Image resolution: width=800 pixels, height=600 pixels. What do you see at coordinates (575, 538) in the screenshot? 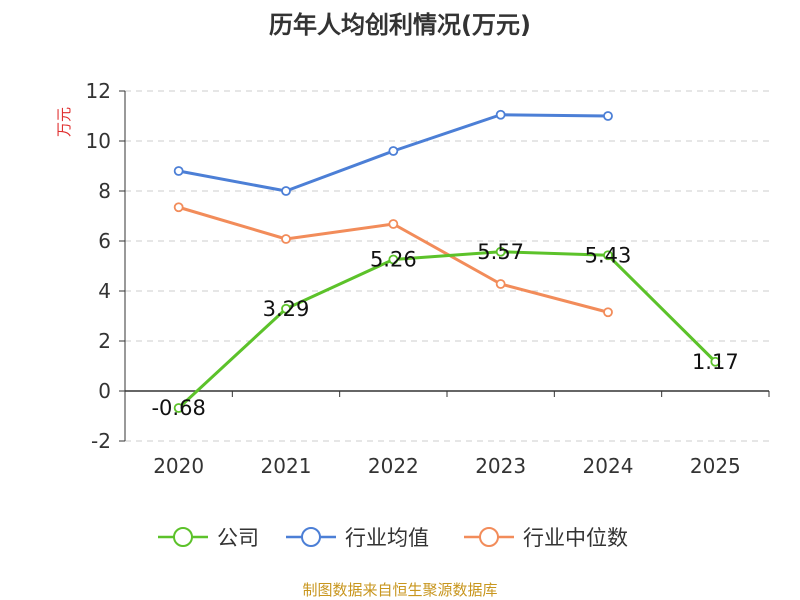
I see `legend-label: 行业中位数` at bounding box center [575, 538].